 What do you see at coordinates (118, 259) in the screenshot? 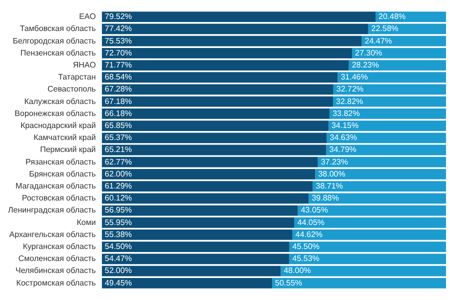
I see `data-label: 54.47%` at bounding box center [118, 259].